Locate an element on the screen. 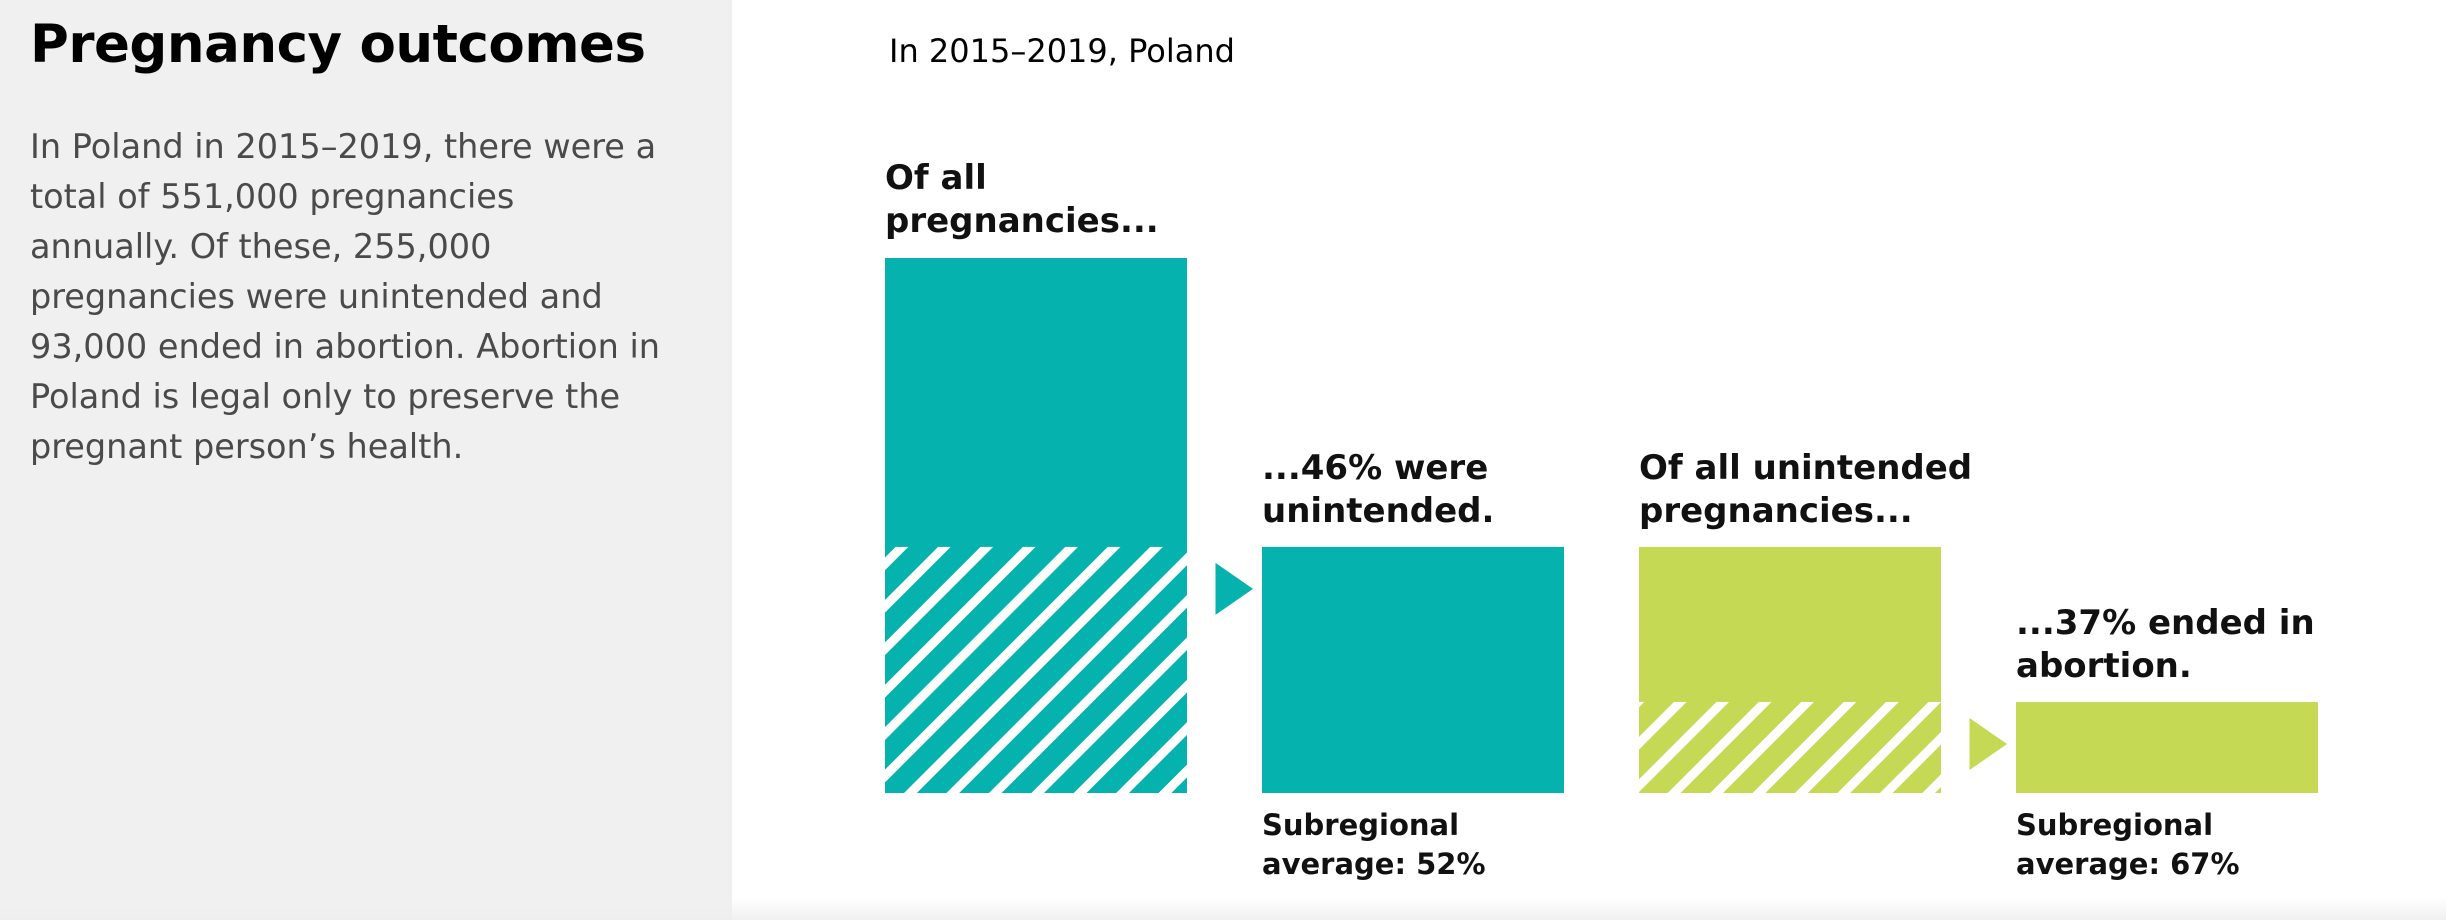  bar-all-pregnancies-hatched-portion is located at coordinates (1036, 669).